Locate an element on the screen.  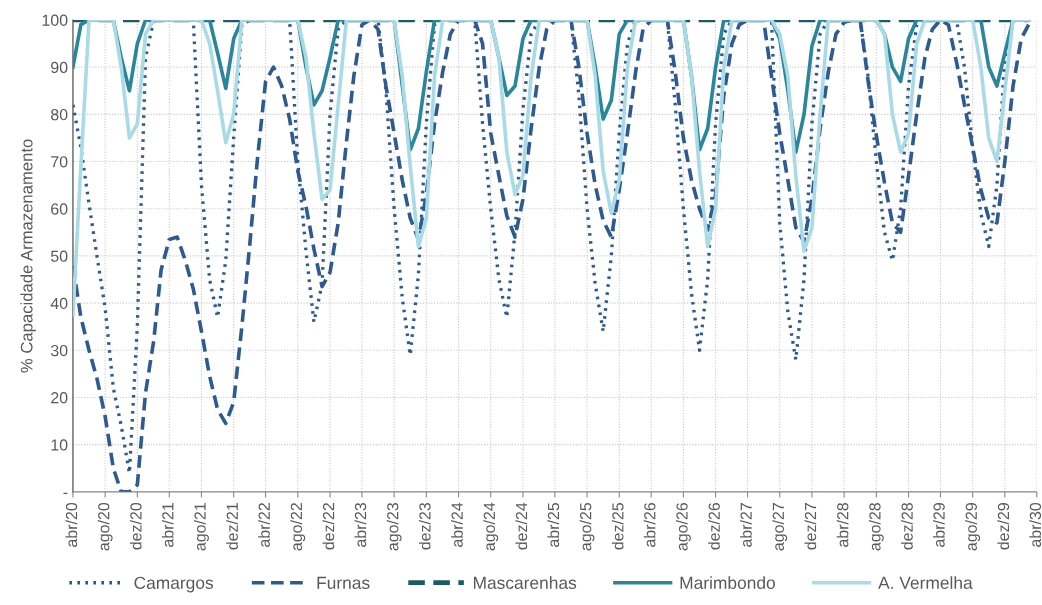
x-tick-label: abr/21 is located at coordinates (167, 525).